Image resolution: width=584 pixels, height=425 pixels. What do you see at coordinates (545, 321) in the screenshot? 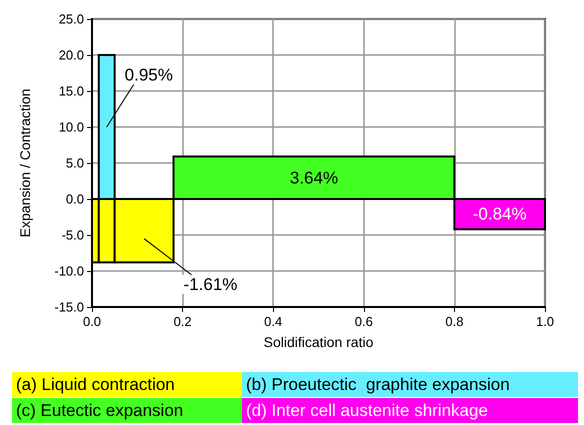
I see `x-tick-label: 1.0` at bounding box center [545, 321].